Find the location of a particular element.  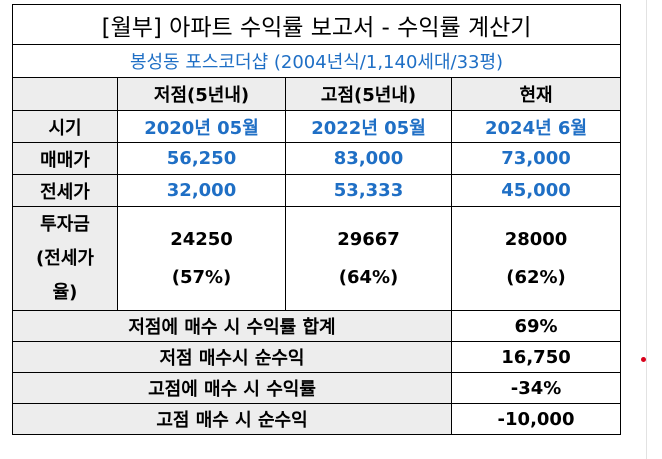

summary-label-high-profit: 고점 매수 시 순수익 is located at coordinates (232, 419).